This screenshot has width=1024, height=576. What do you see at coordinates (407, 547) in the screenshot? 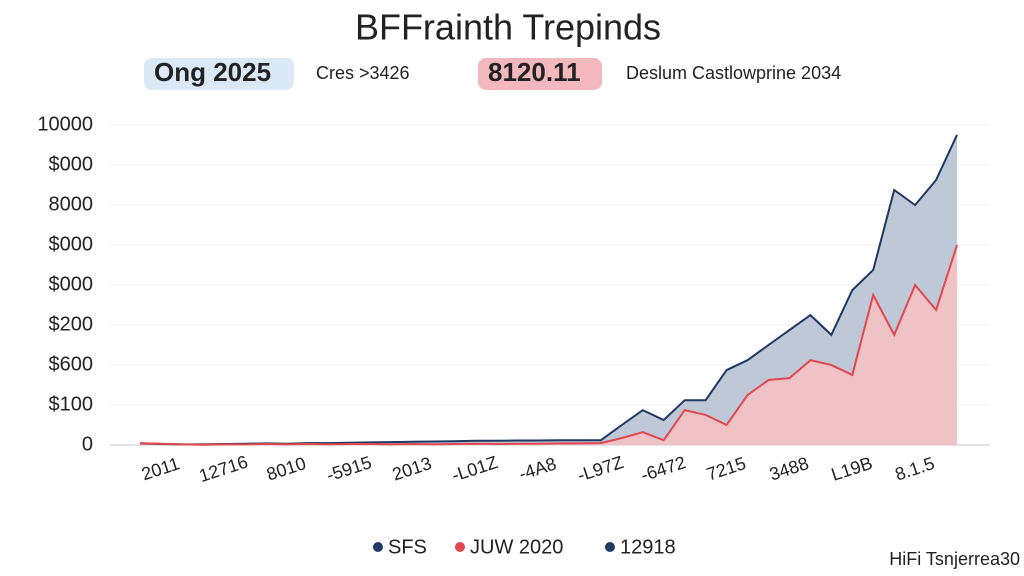
I see `legend-label: SFS` at bounding box center [407, 547].